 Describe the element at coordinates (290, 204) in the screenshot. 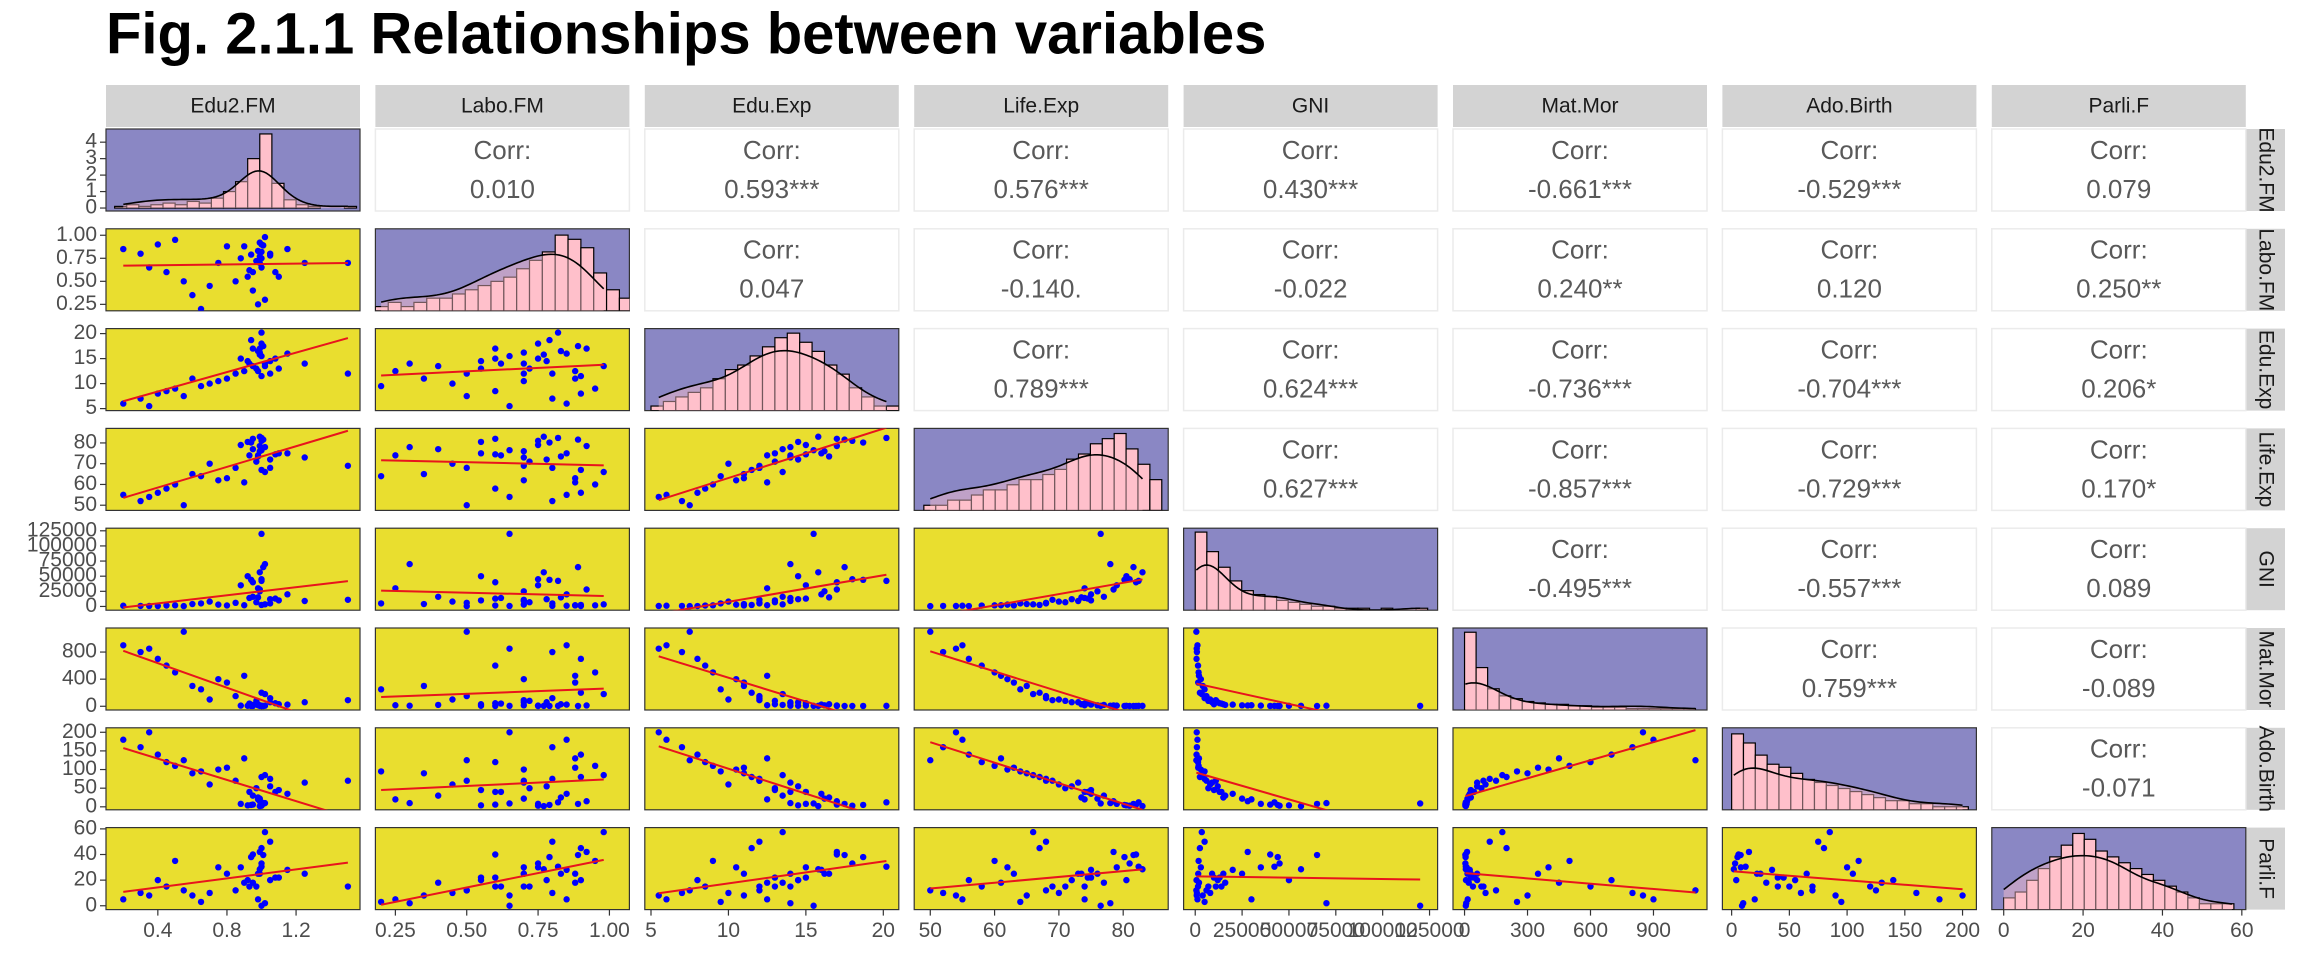

I see `hist-bar` at that location.